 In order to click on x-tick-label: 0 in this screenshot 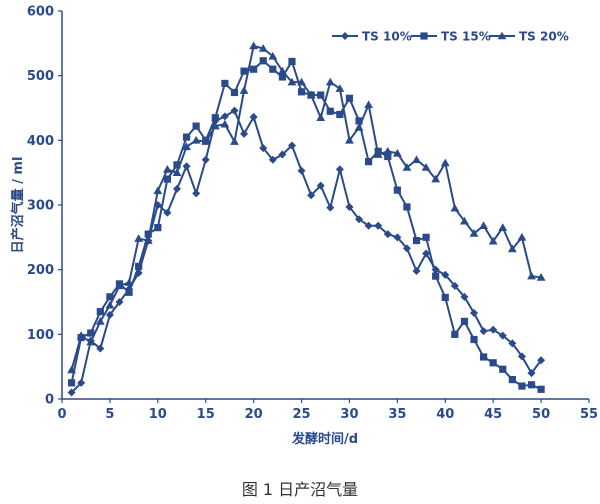, I will do `click(61, 414)`.